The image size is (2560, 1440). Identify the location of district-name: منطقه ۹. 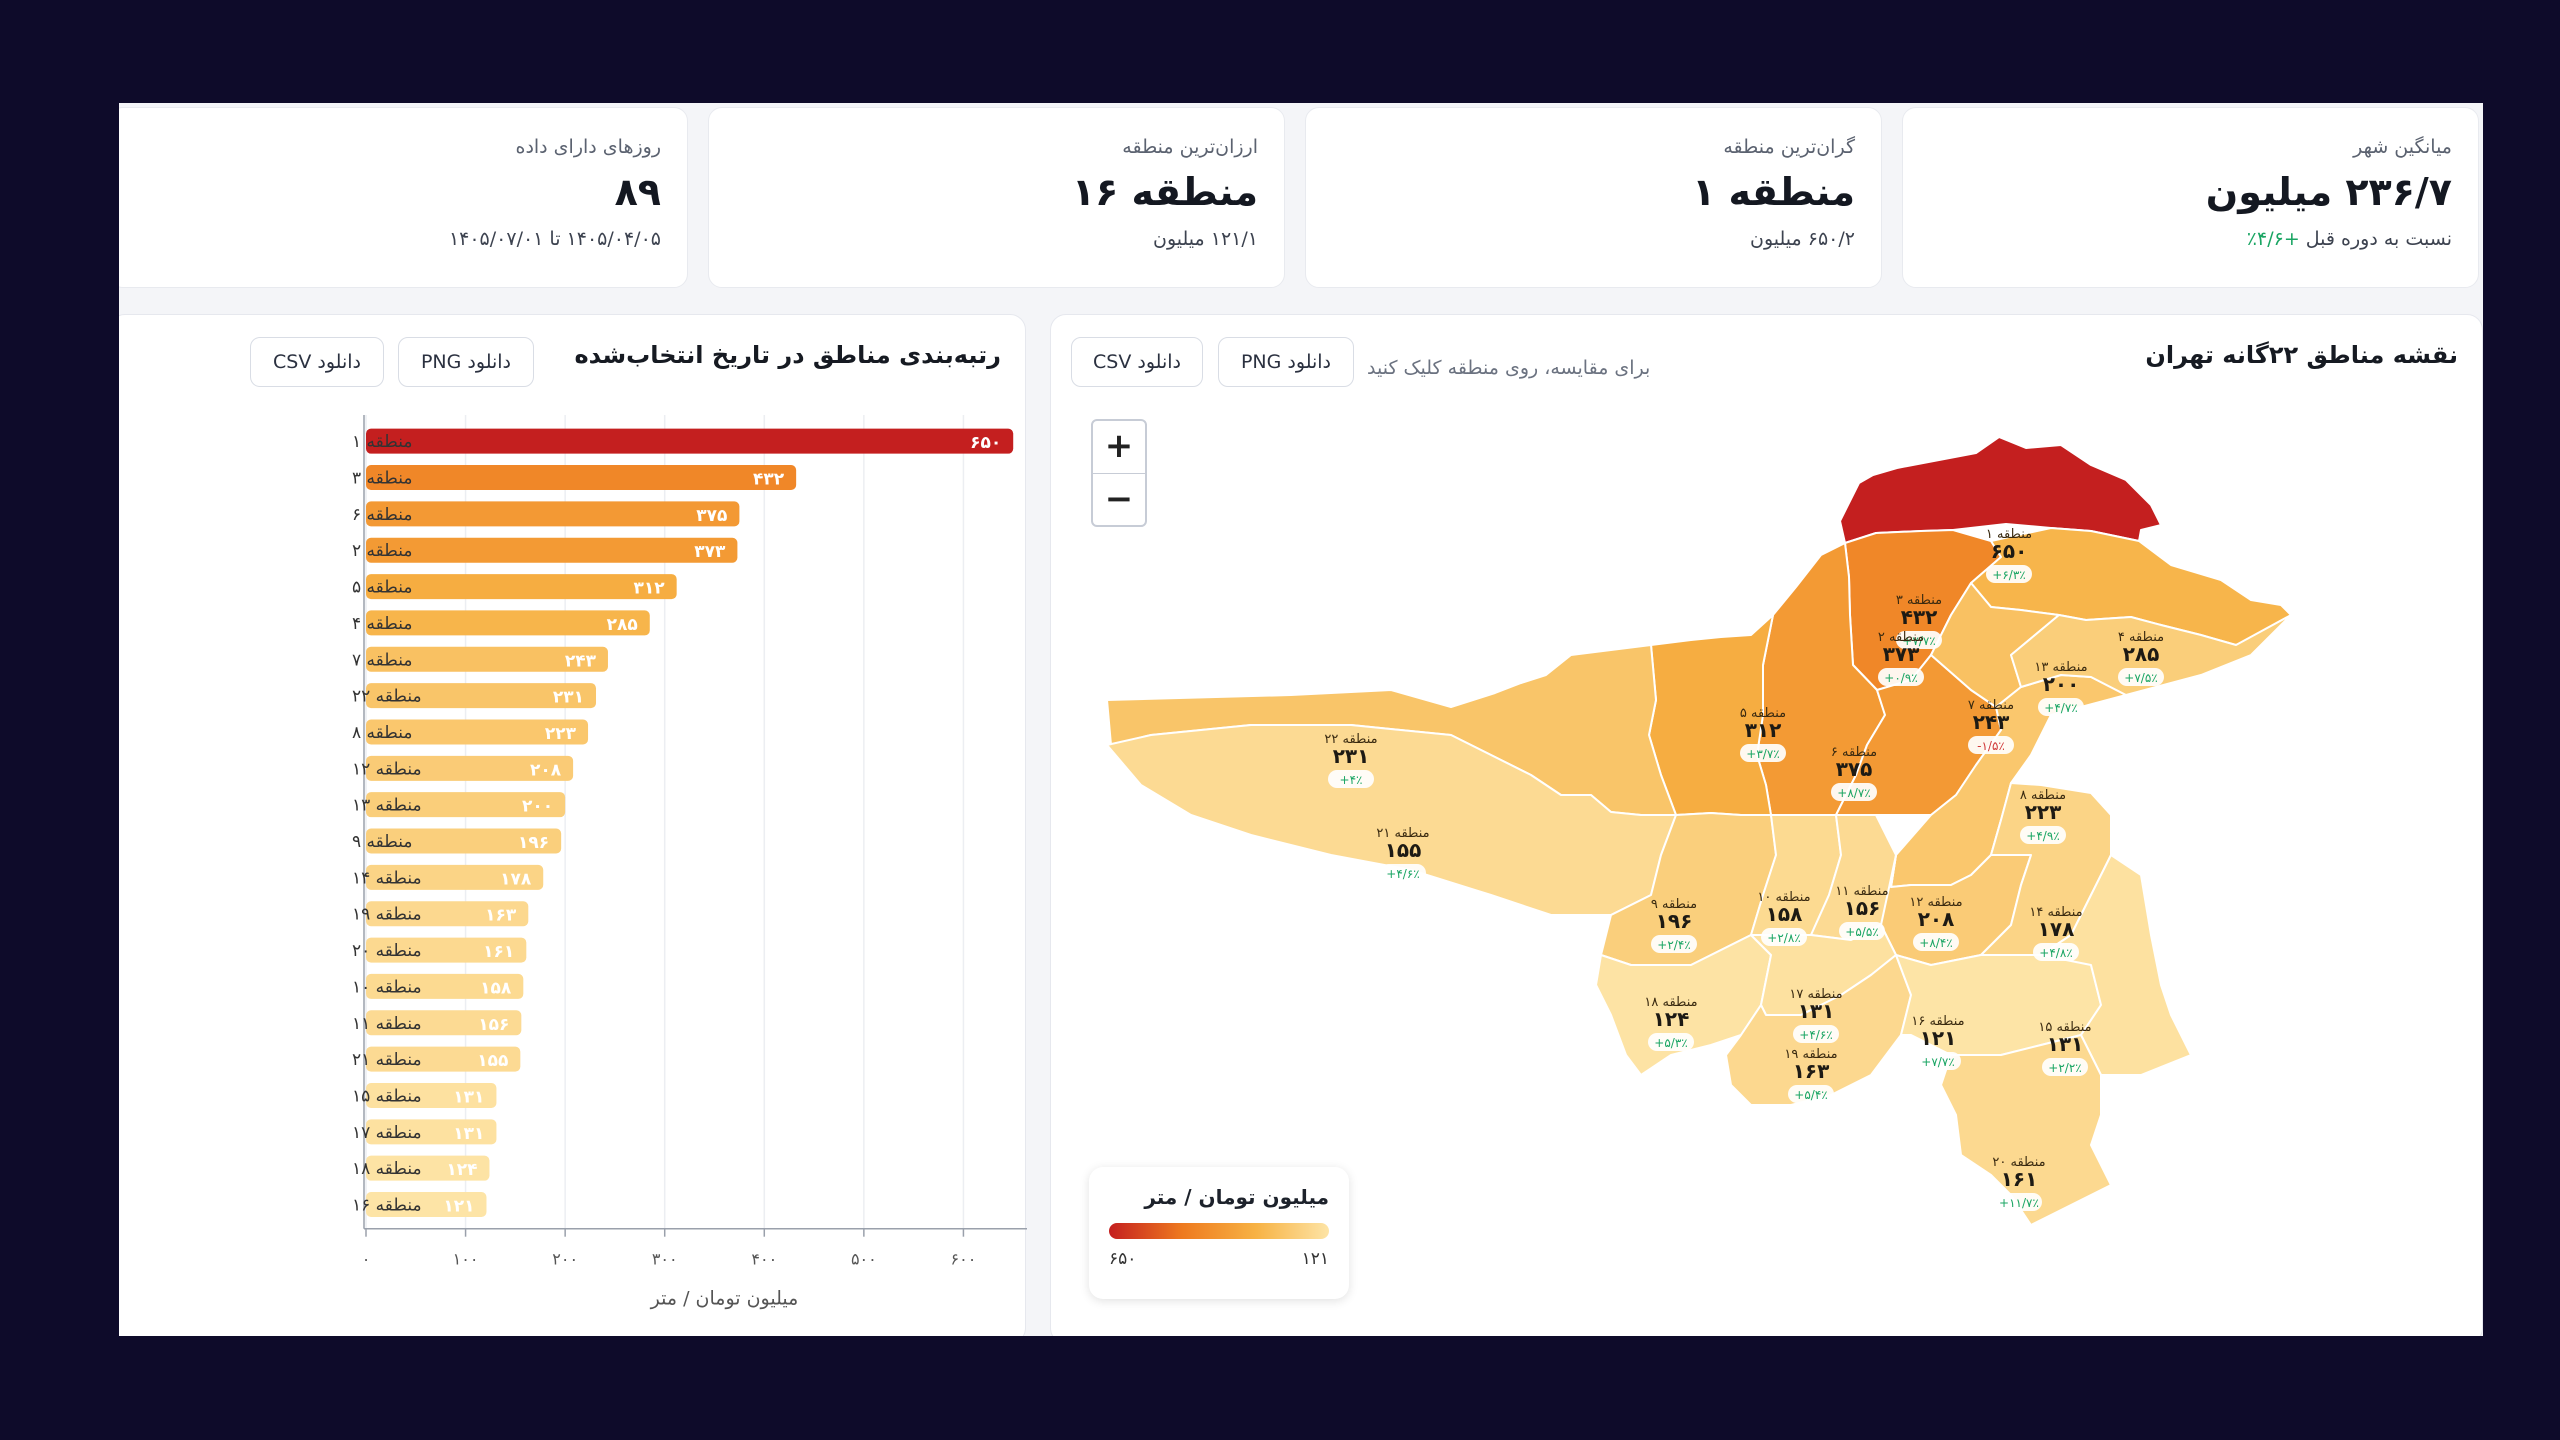
(1674, 904).